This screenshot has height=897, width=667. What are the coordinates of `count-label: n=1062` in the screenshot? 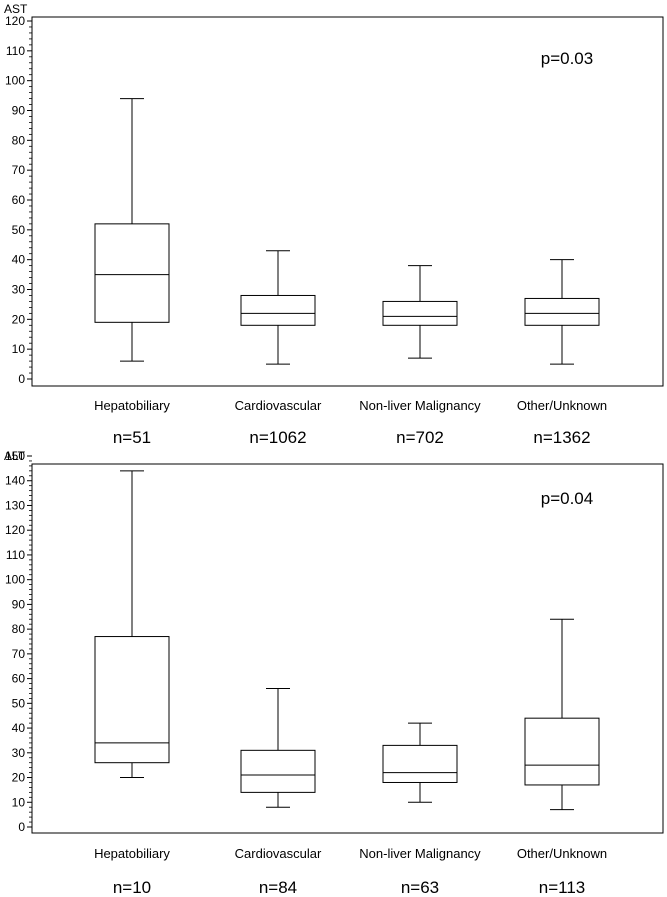 It's located at (277, 437).